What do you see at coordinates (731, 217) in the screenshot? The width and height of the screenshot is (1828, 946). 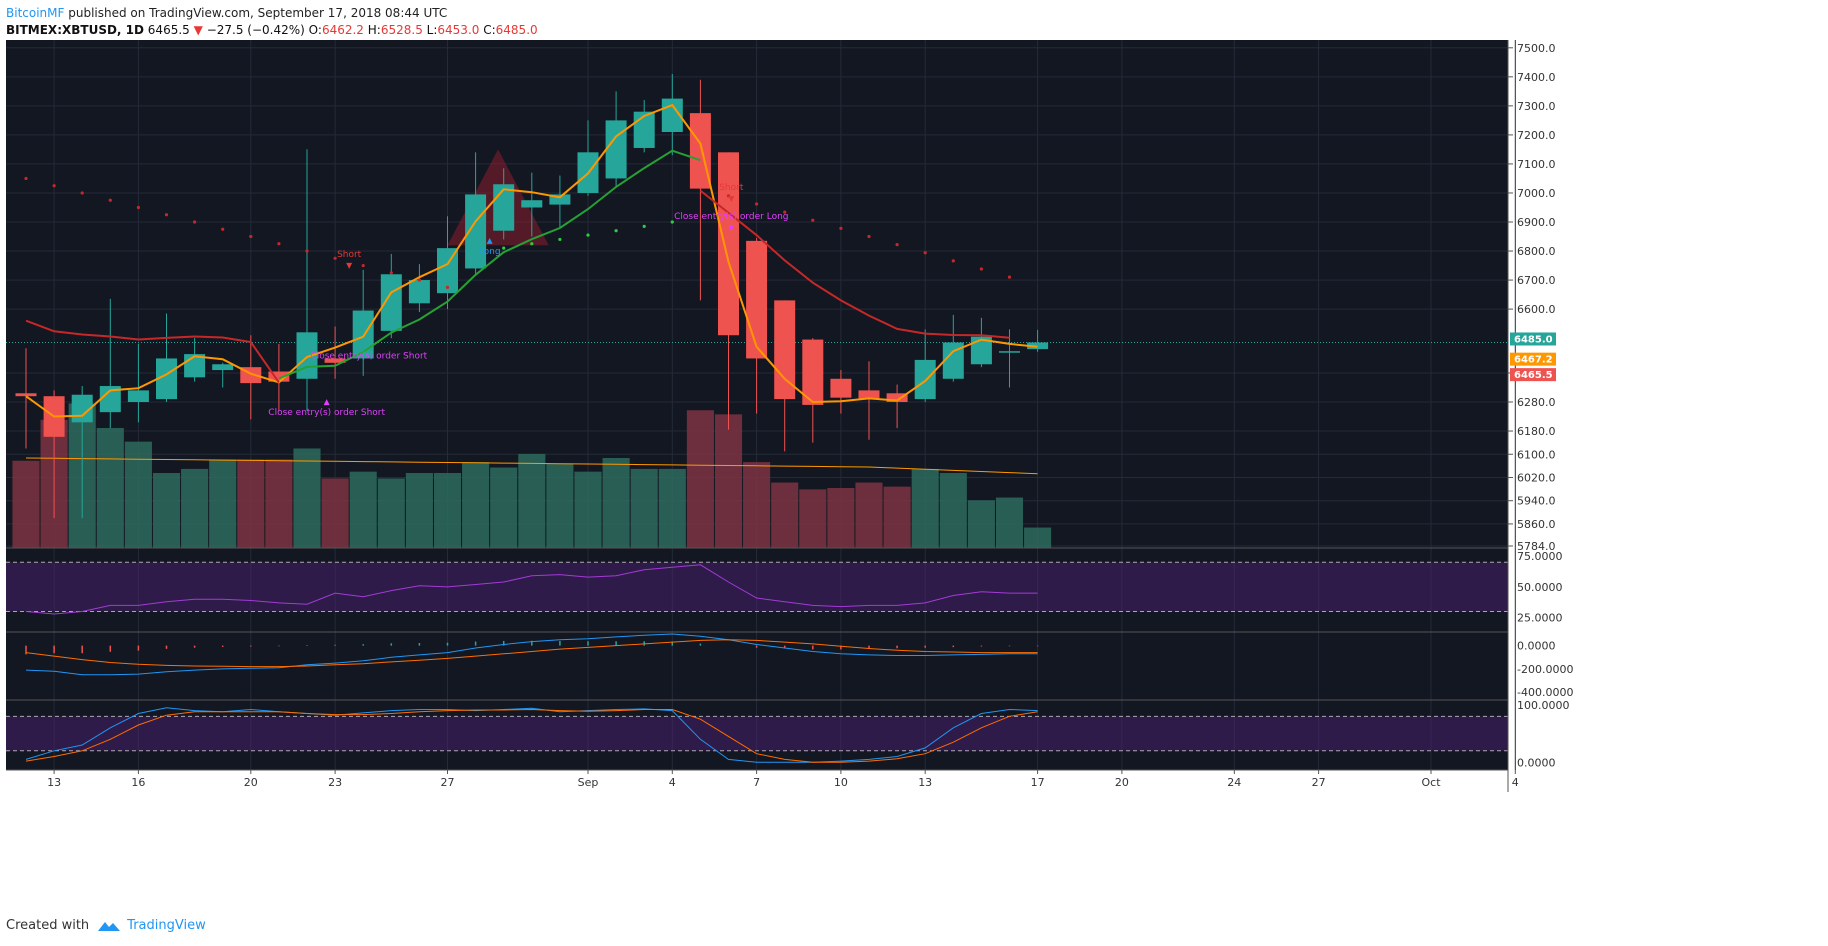 I see `trade-annotation: Close entry(s) order Long` at bounding box center [731, 217].